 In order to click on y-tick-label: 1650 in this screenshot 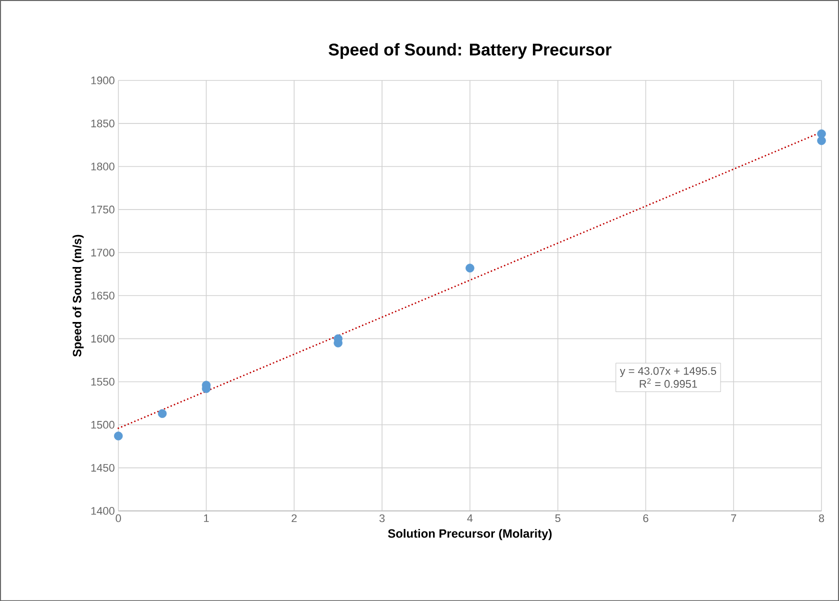, I will do `click(102, 296)`.